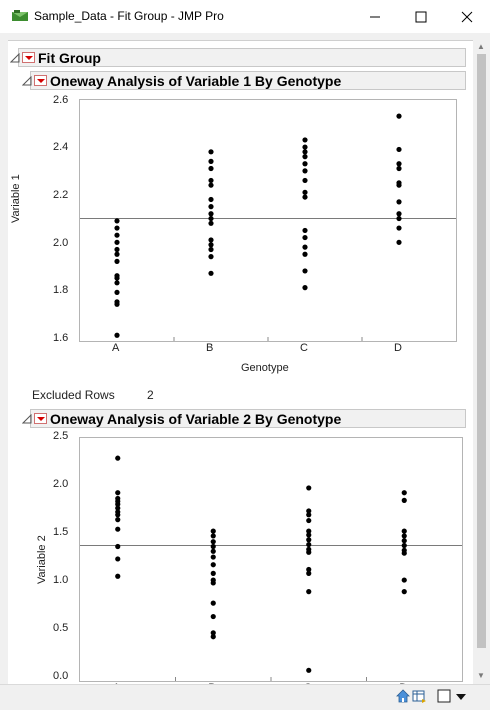 The image size is (490, 710). I want to click on minimize-button, so click(375, 16).